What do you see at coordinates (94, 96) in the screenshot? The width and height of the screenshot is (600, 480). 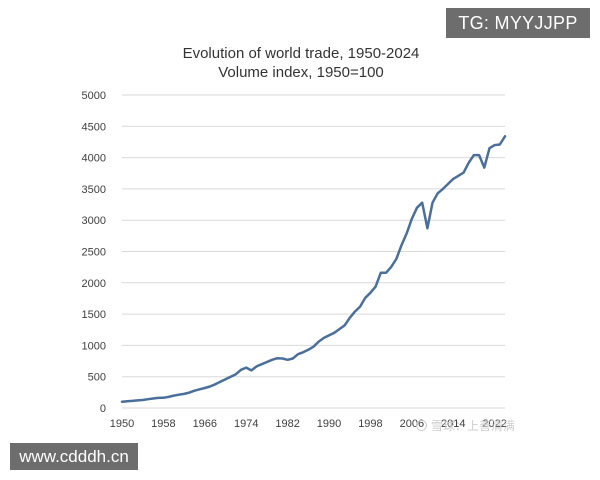 I see `y-tick-label: 5000` at bounding box center [94, 96].